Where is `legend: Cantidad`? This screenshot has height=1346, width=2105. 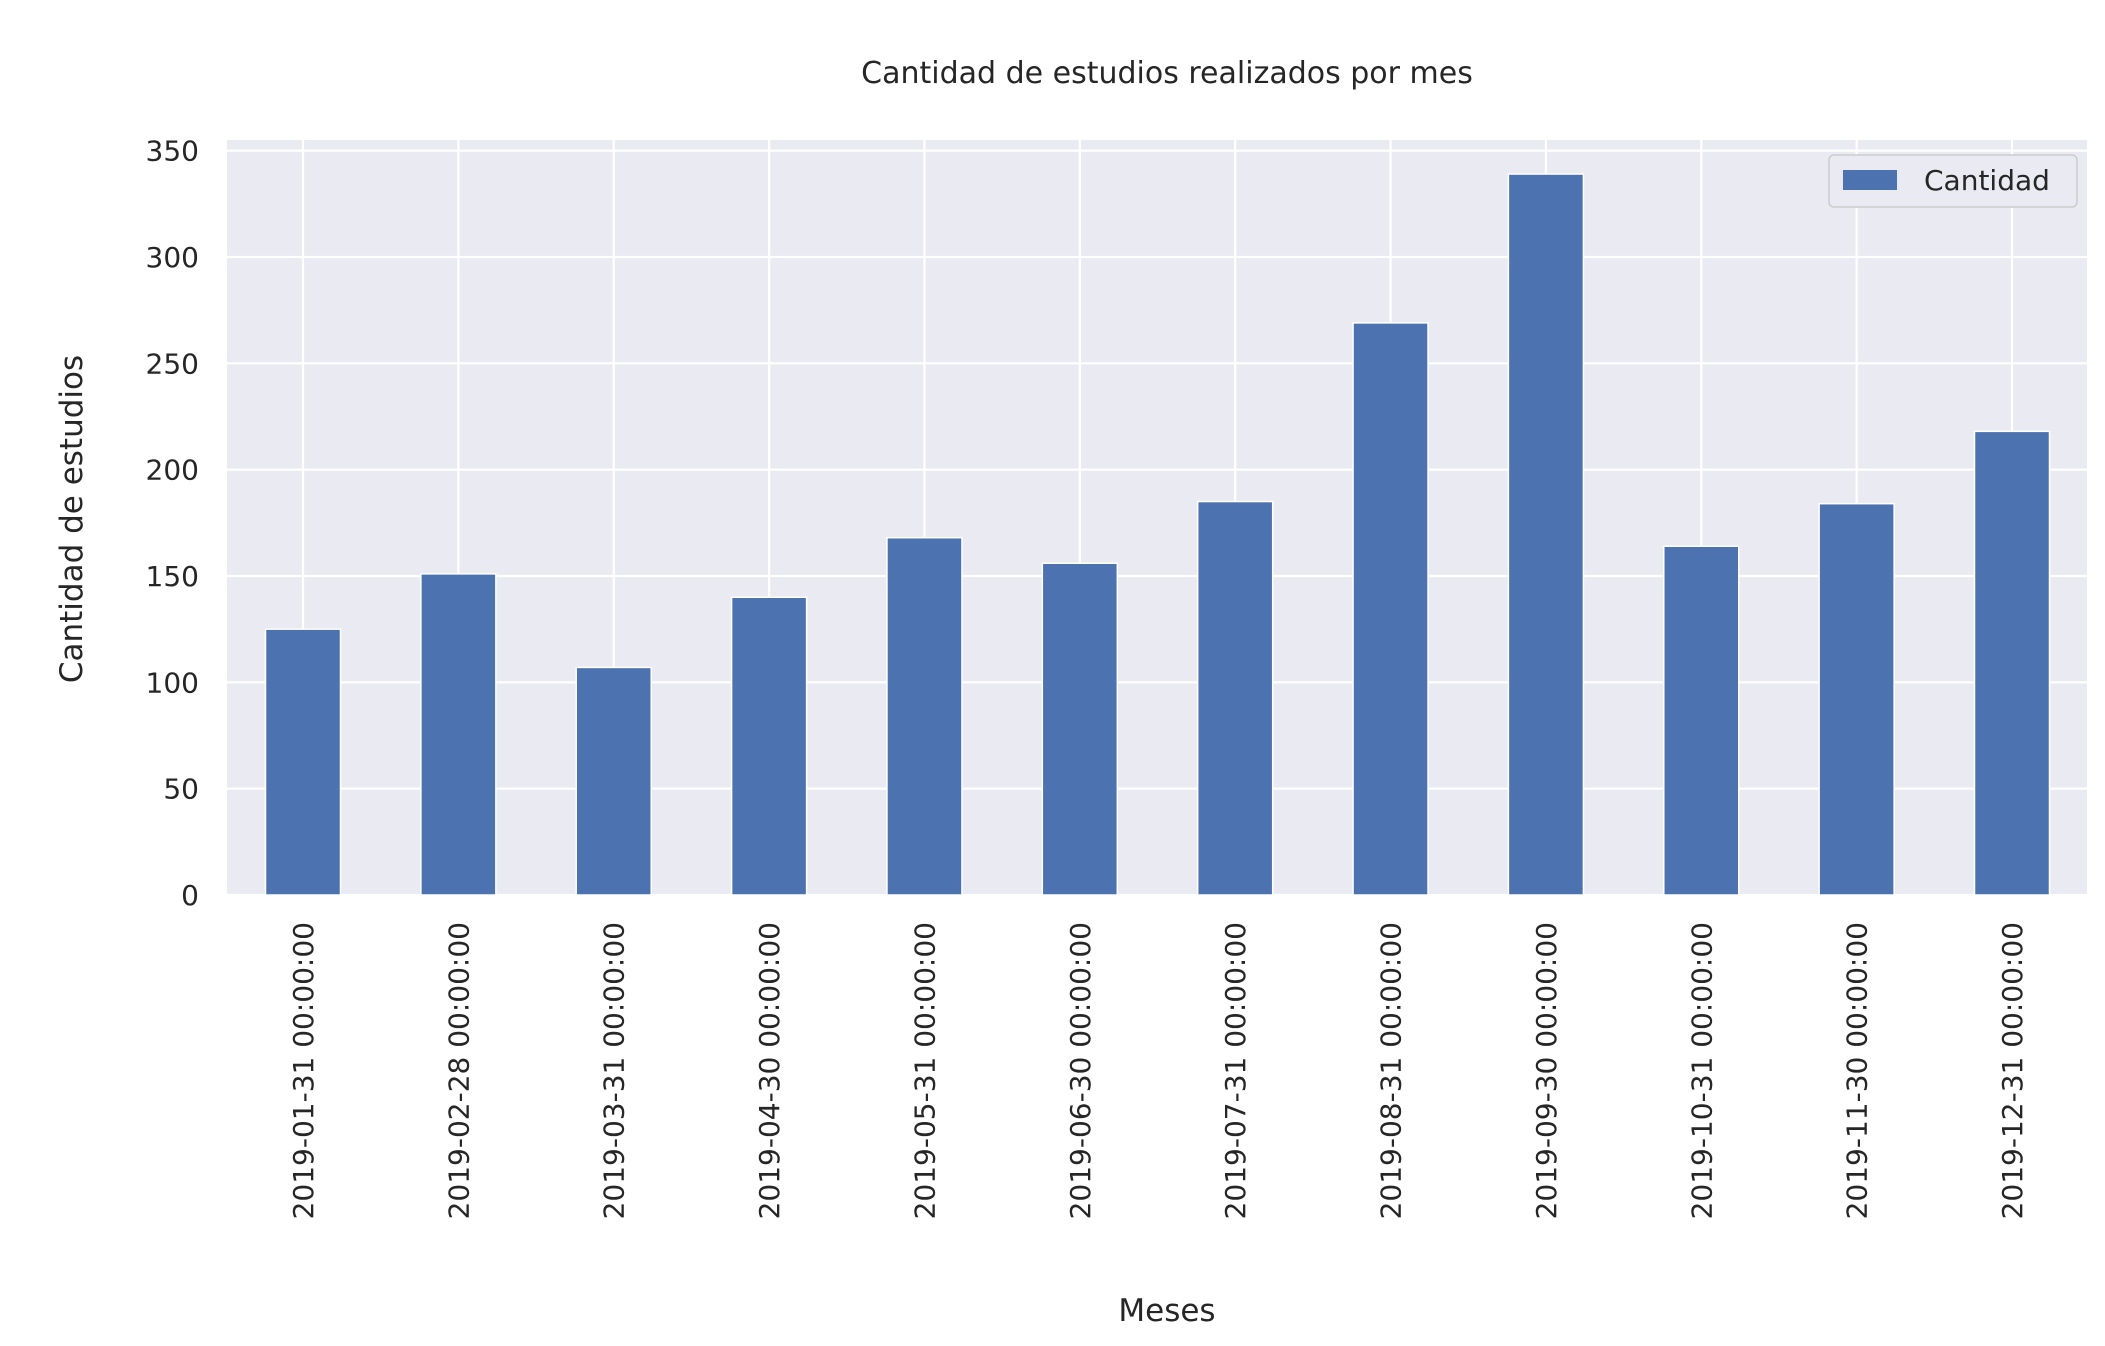 legend: Cantidad is located at coordinates (1953, 181).